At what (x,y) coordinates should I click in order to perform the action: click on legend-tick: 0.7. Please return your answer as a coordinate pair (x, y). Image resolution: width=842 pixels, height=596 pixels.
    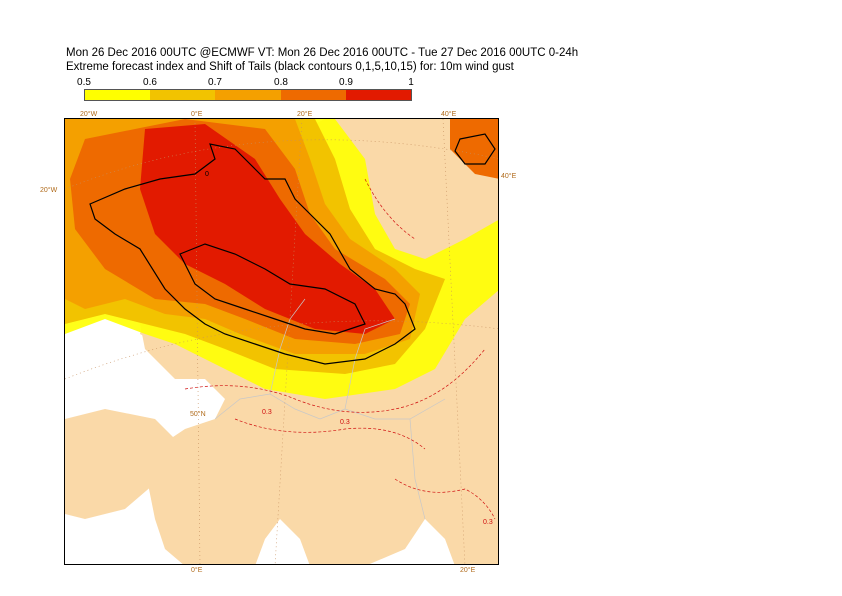
    Looking at the image, I should click on (215, 82).